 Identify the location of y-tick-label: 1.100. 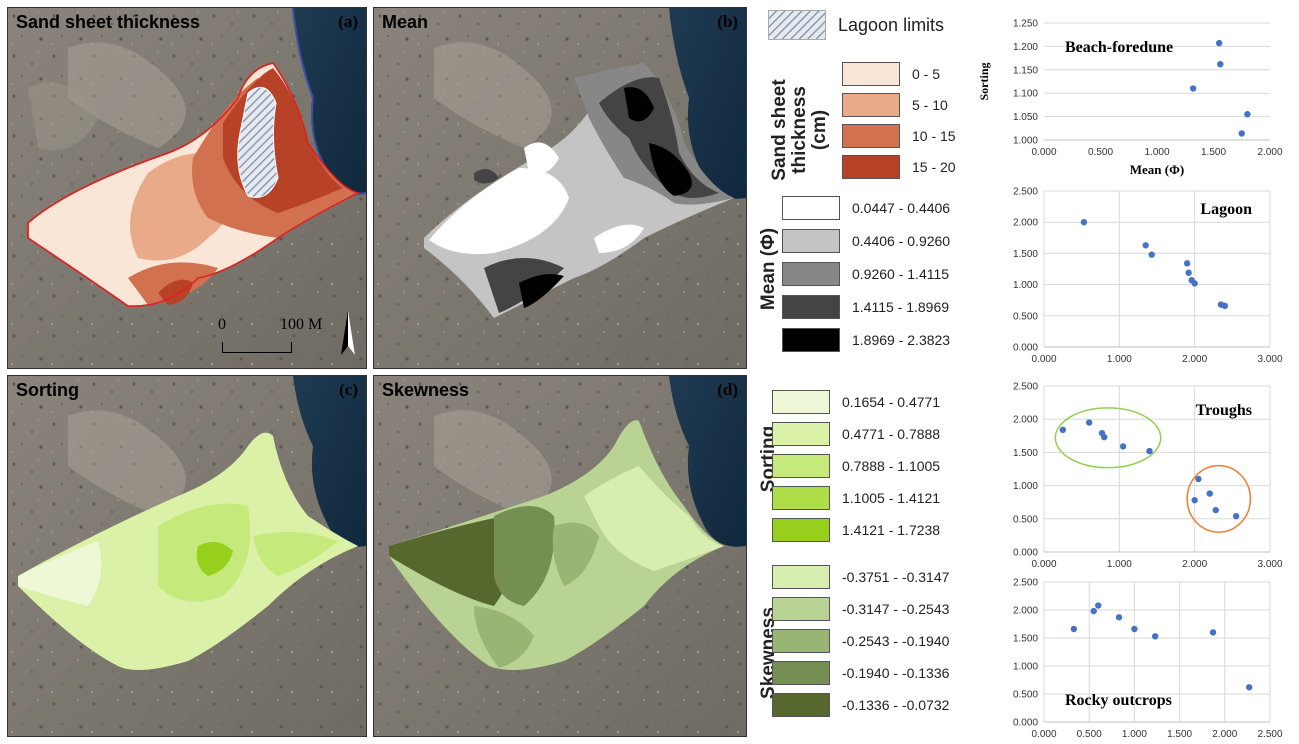
(1025, 94).